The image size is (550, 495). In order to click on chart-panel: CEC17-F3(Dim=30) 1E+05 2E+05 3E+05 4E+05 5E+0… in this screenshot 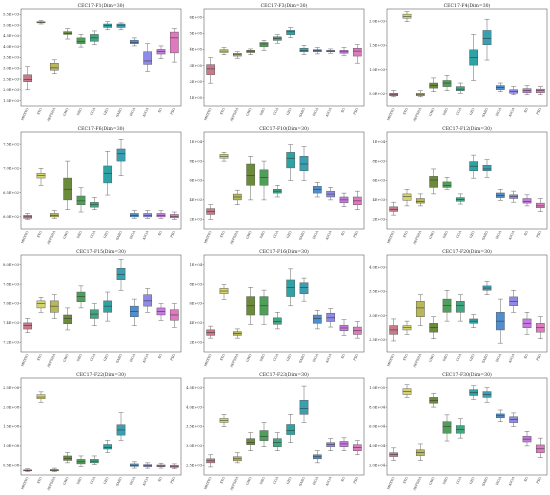, I will do `click(277, 62)`.